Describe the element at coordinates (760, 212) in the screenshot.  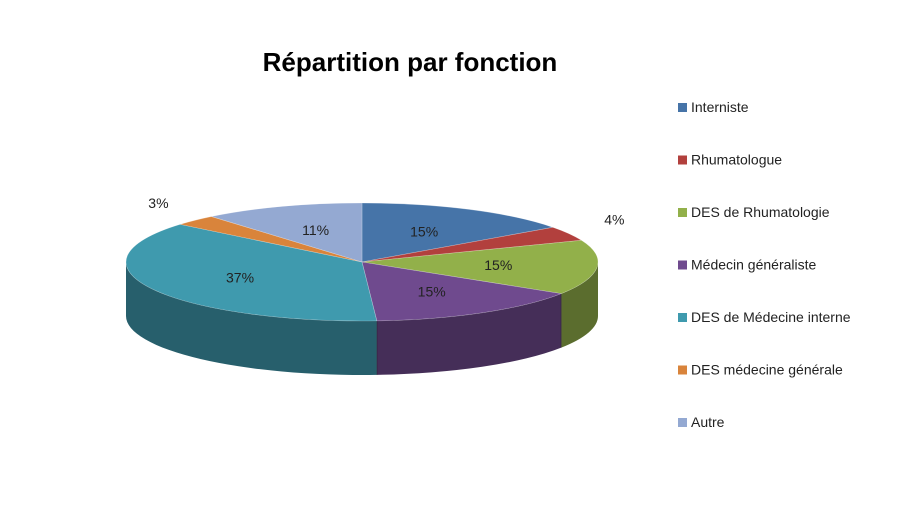
I see `legend-label-3: DES de Rhumatologie` at that location.